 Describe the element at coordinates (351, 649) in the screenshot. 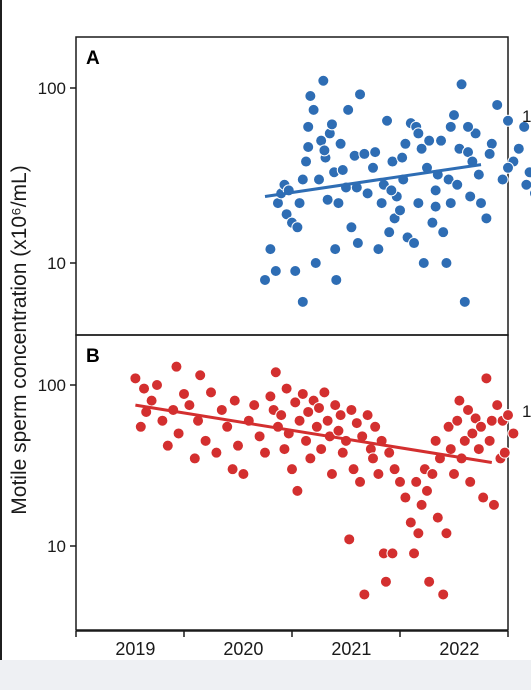

I see `x-tick-label: 2021` at that location.